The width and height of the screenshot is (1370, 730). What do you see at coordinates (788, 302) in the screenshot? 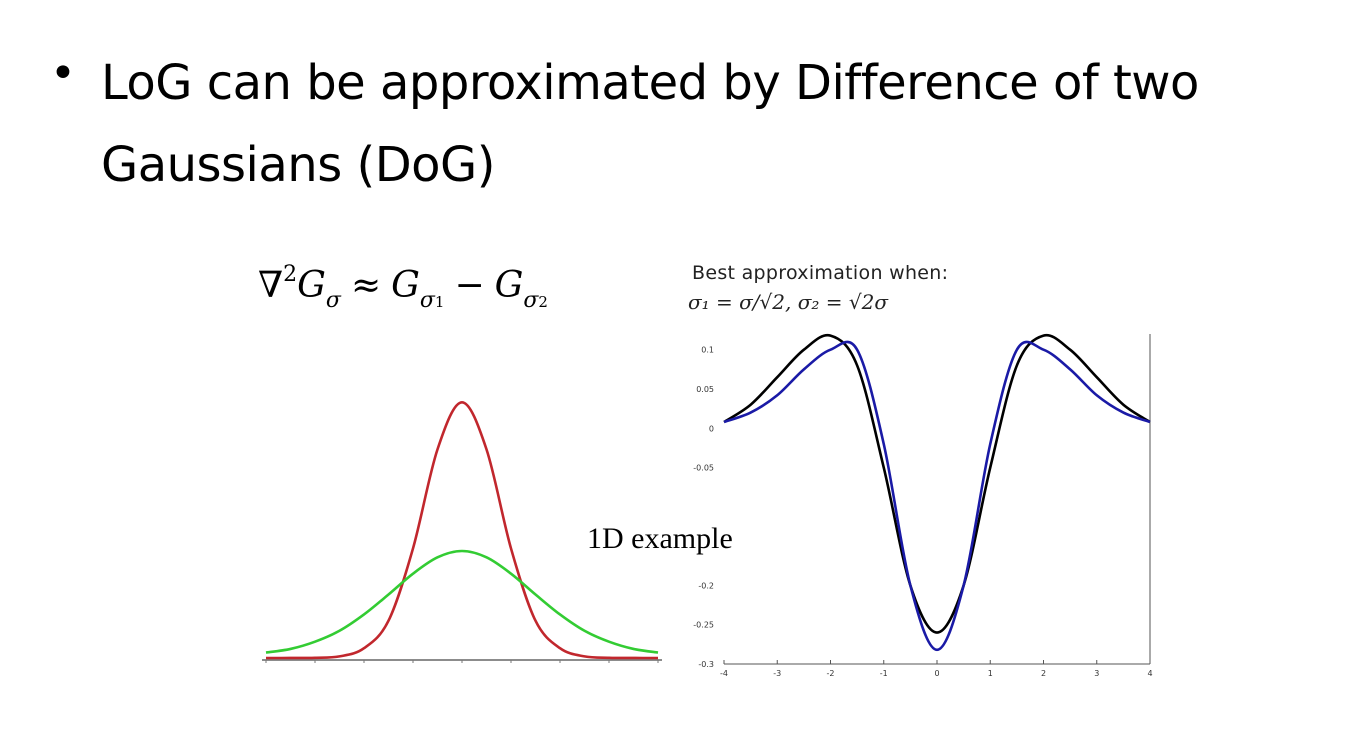
I see `approximation-note-equation: σ₁ = σ/√2, σ₂ = √2σ` at bounding box center [788, 302].